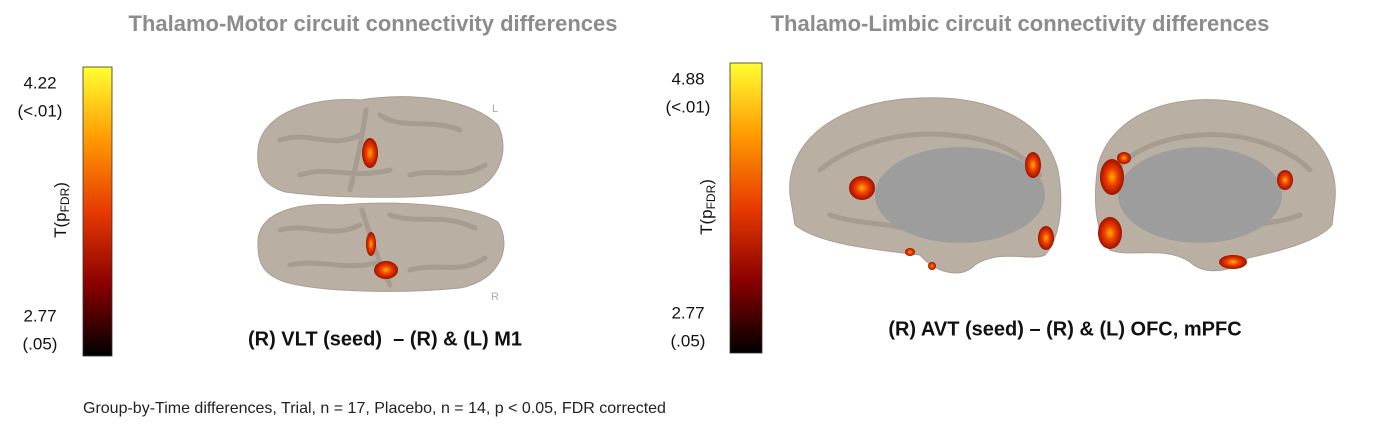 This screenshot has width=1386, height=433. I want to click on panel-caption: (R) VLT (seed) – (R) & (L) M1, so click(385, 339).